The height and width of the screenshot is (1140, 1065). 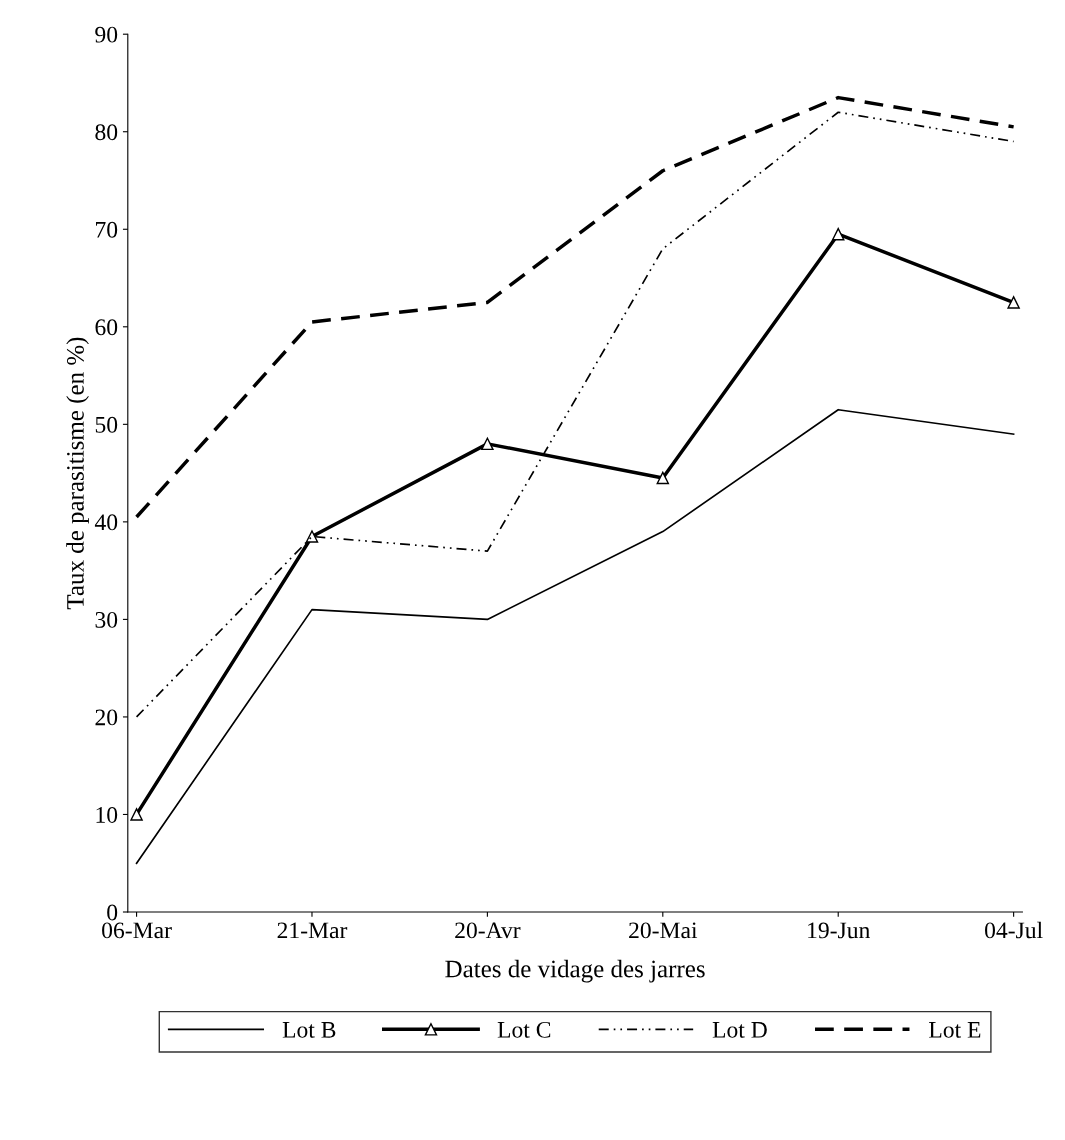 What do you see at coordinates (575, 971) in the screenshot?
I see `x-axis-title: Dates de vidage des jarres` at bounding box center [575, 971].